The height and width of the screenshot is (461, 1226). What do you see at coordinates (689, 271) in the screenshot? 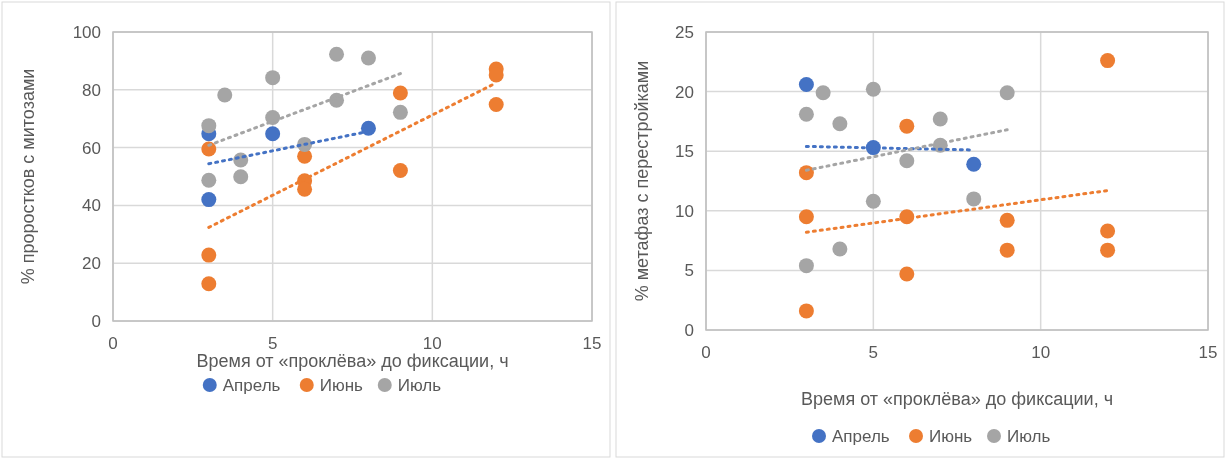
I see `y-tick-label: 5` at bounding box center [689, 271].